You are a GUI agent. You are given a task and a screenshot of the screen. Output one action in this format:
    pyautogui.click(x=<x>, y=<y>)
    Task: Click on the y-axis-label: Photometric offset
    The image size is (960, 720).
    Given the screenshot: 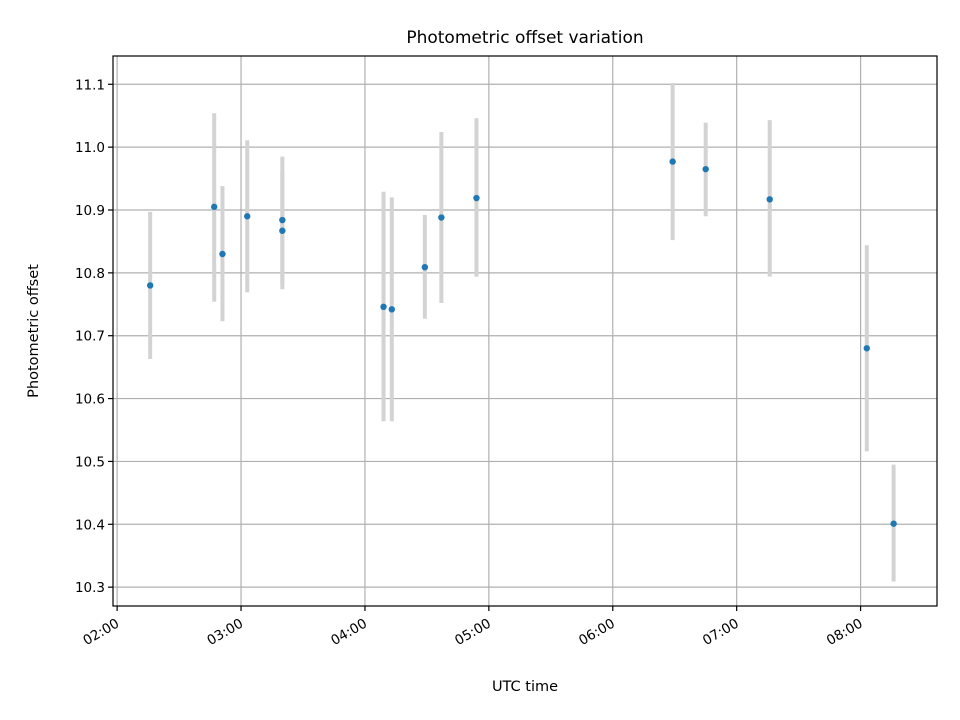 What is the action you would take?
    pyautogui.click(x=34, y=331)
    